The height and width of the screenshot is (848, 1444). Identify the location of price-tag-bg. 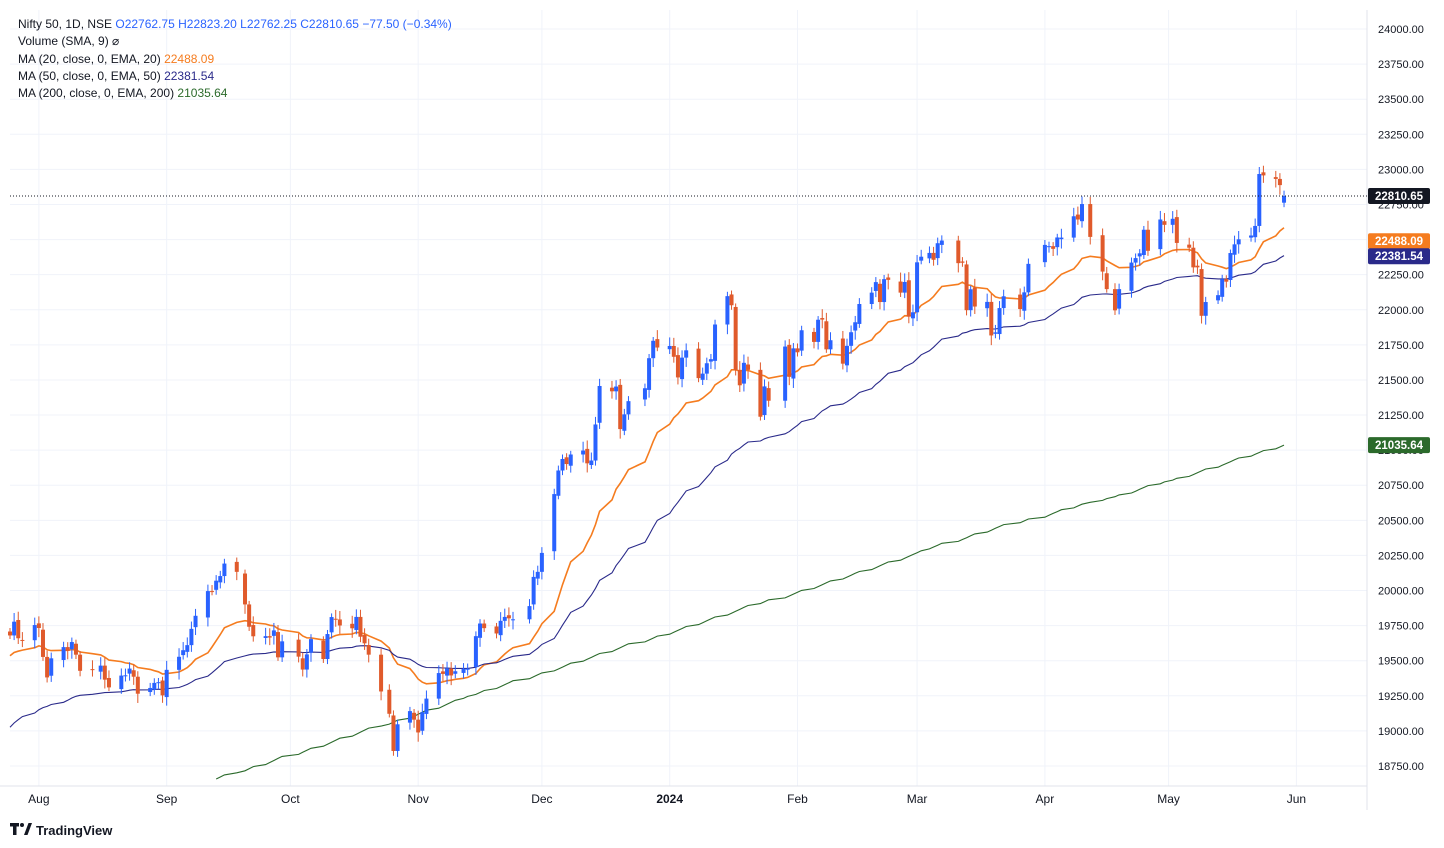
(1399, 241).